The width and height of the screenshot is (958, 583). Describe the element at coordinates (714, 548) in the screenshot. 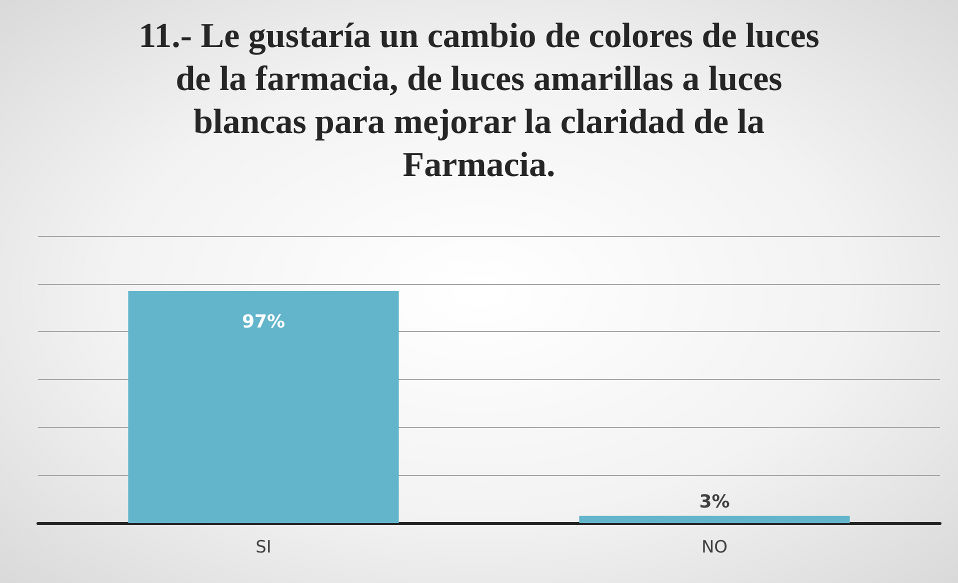

I see `x-tick-label: NO` at that location.